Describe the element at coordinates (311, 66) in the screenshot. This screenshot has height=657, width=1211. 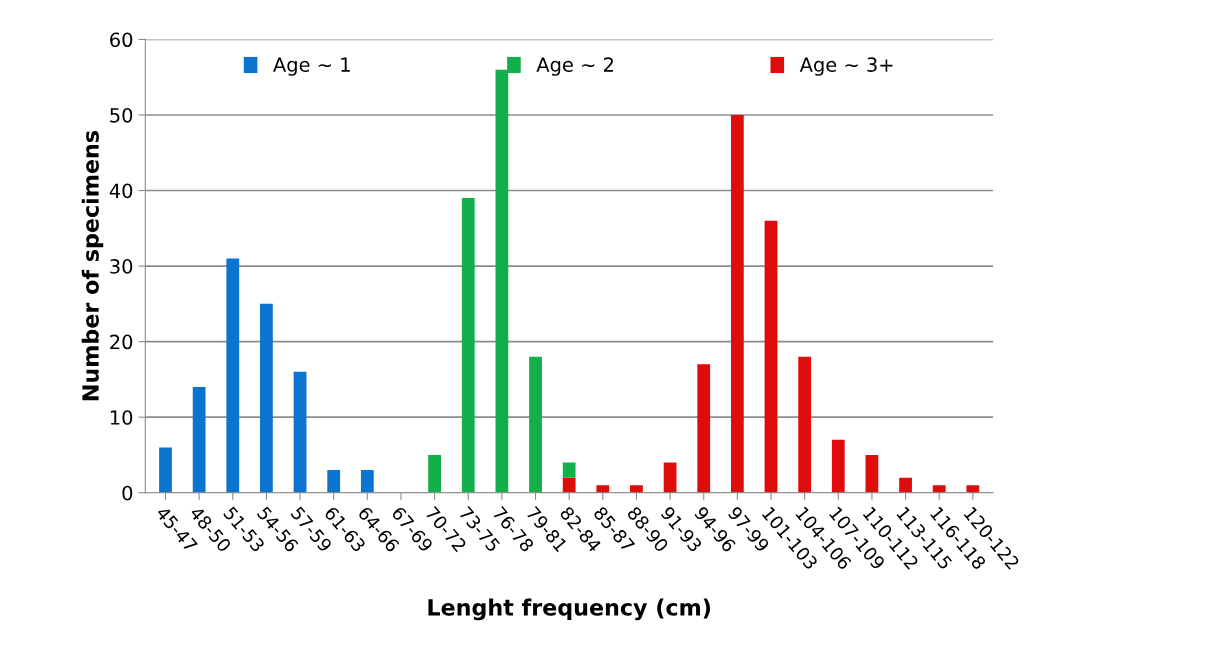
I see `legend-label: Age ~ 1` at that location.